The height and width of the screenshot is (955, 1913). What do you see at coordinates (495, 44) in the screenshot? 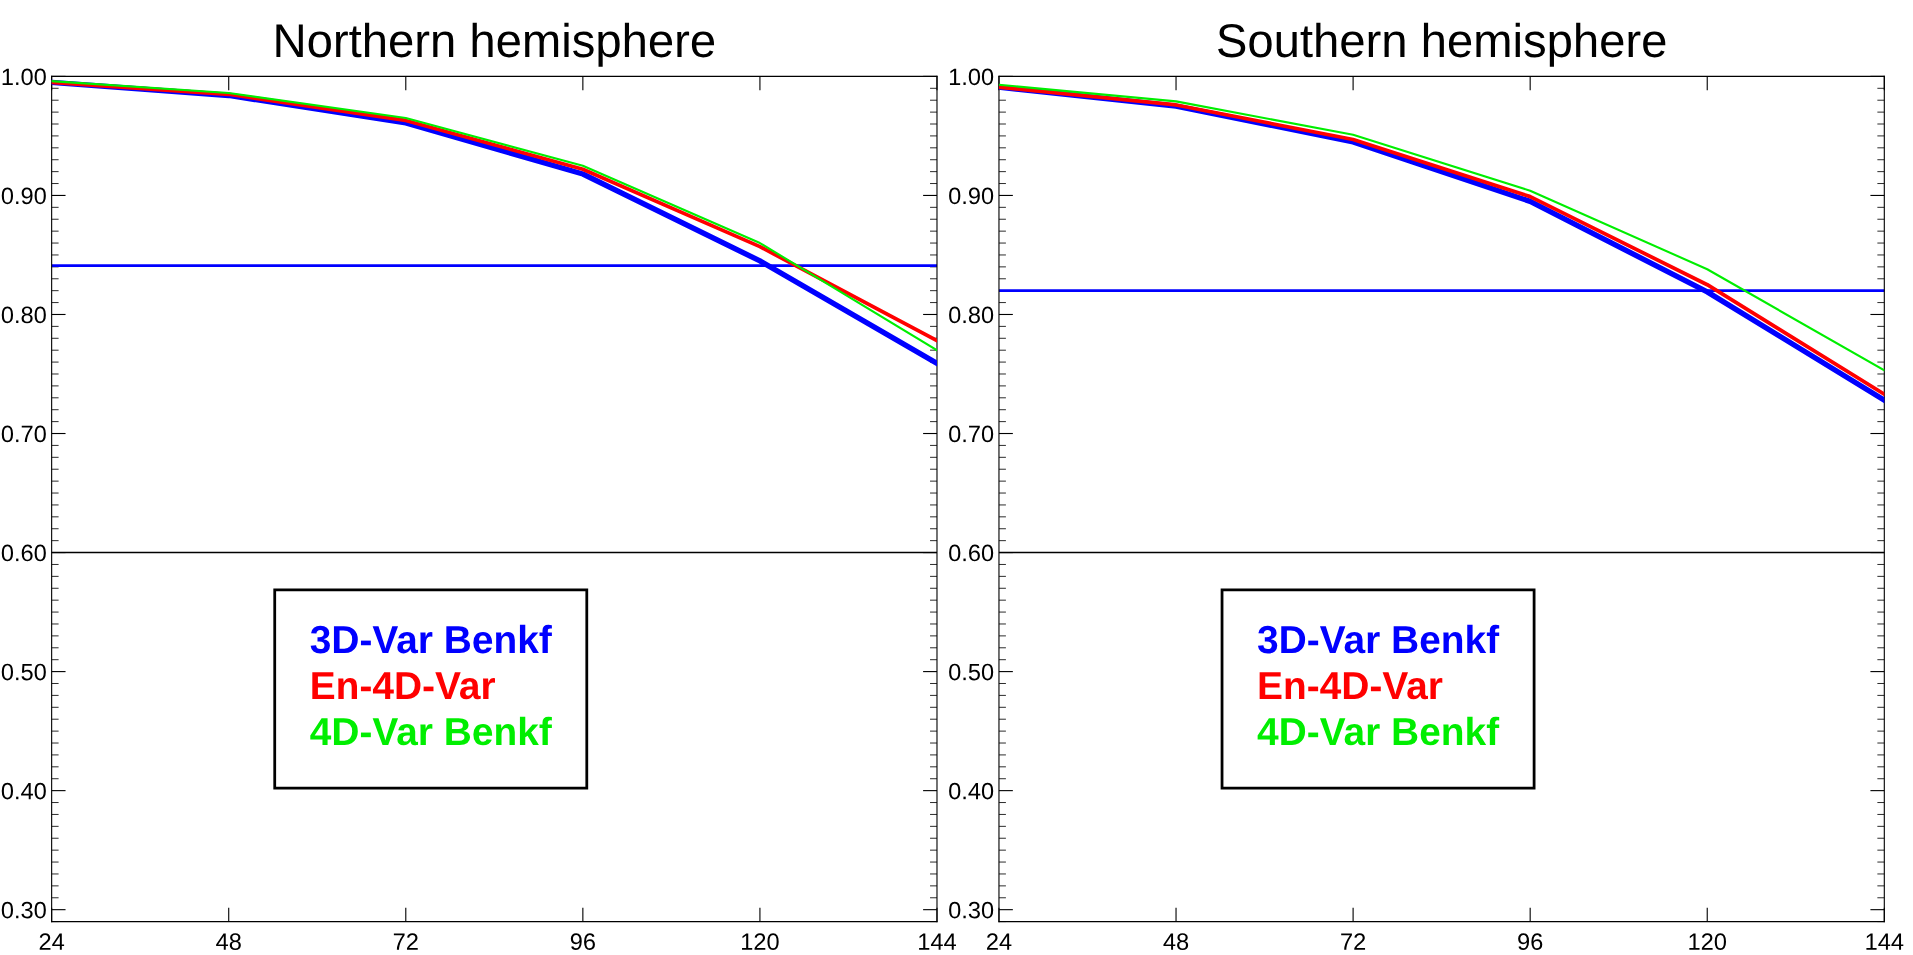
I see `chart-title: Northern hemisphere` at bounding box center [495, 44].